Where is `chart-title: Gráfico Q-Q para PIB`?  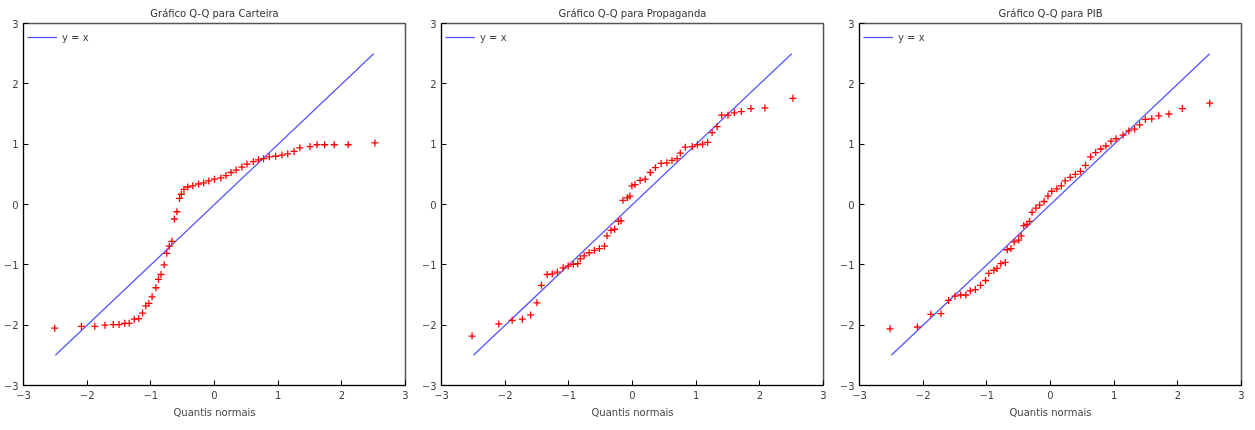
chart-title: Gráfico Q-Q para PIB is located at coordinates (1050, 13).